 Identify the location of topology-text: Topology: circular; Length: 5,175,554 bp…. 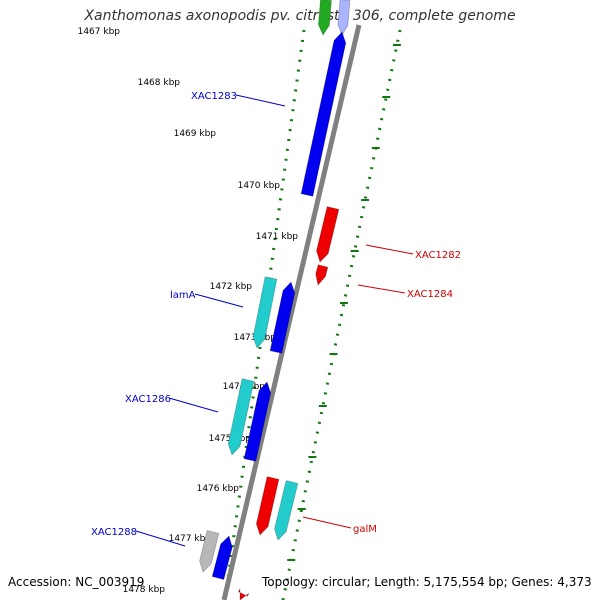
(427, 582).